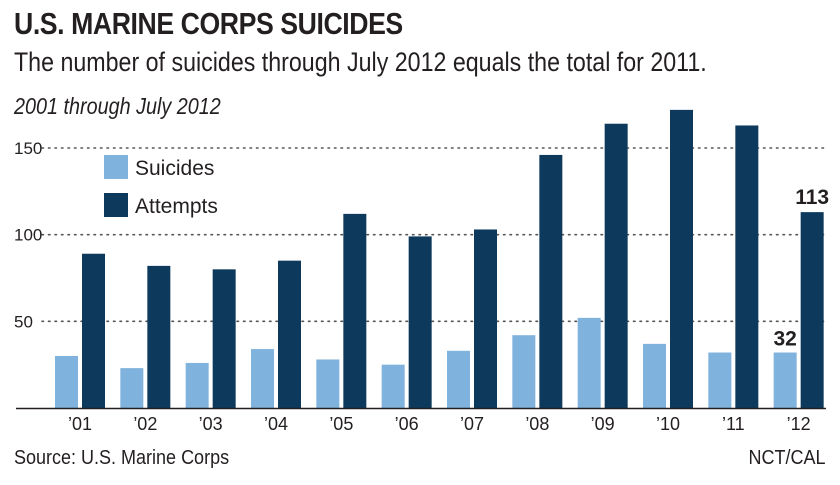 This screenshot has width=840, height=485. Describe the element at coordinates (668, 424) in the screenshot. I see `x-tick-label: ’10` at that location.